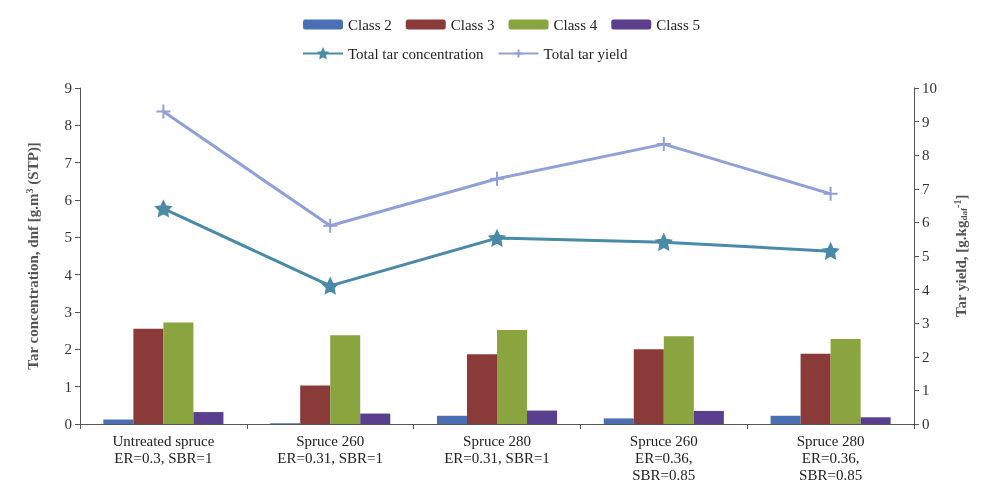  Describe the element at coordinates (32, 256) in the screenshot. I see `y-axis-title: Tar concentration, dnf [g.m3 (STP)]` at that location.